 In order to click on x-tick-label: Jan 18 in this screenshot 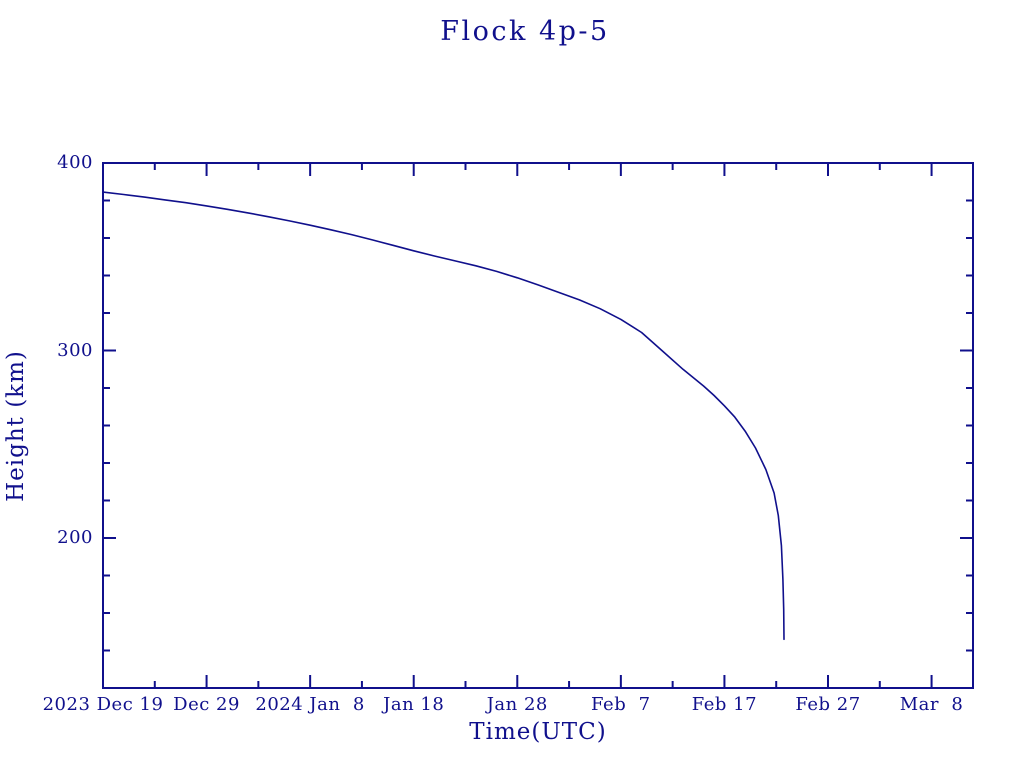, I will do `click(414, 704)`.